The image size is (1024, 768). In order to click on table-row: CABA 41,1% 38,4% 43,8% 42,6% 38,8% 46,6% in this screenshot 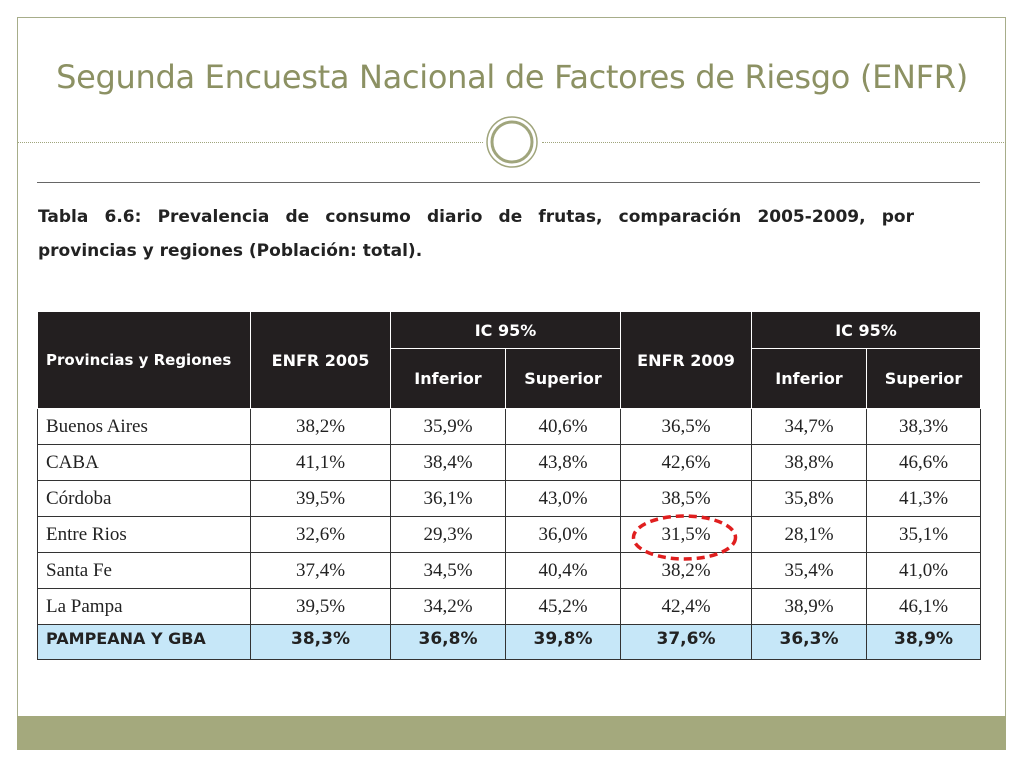, I will do `click(509, 462)`.